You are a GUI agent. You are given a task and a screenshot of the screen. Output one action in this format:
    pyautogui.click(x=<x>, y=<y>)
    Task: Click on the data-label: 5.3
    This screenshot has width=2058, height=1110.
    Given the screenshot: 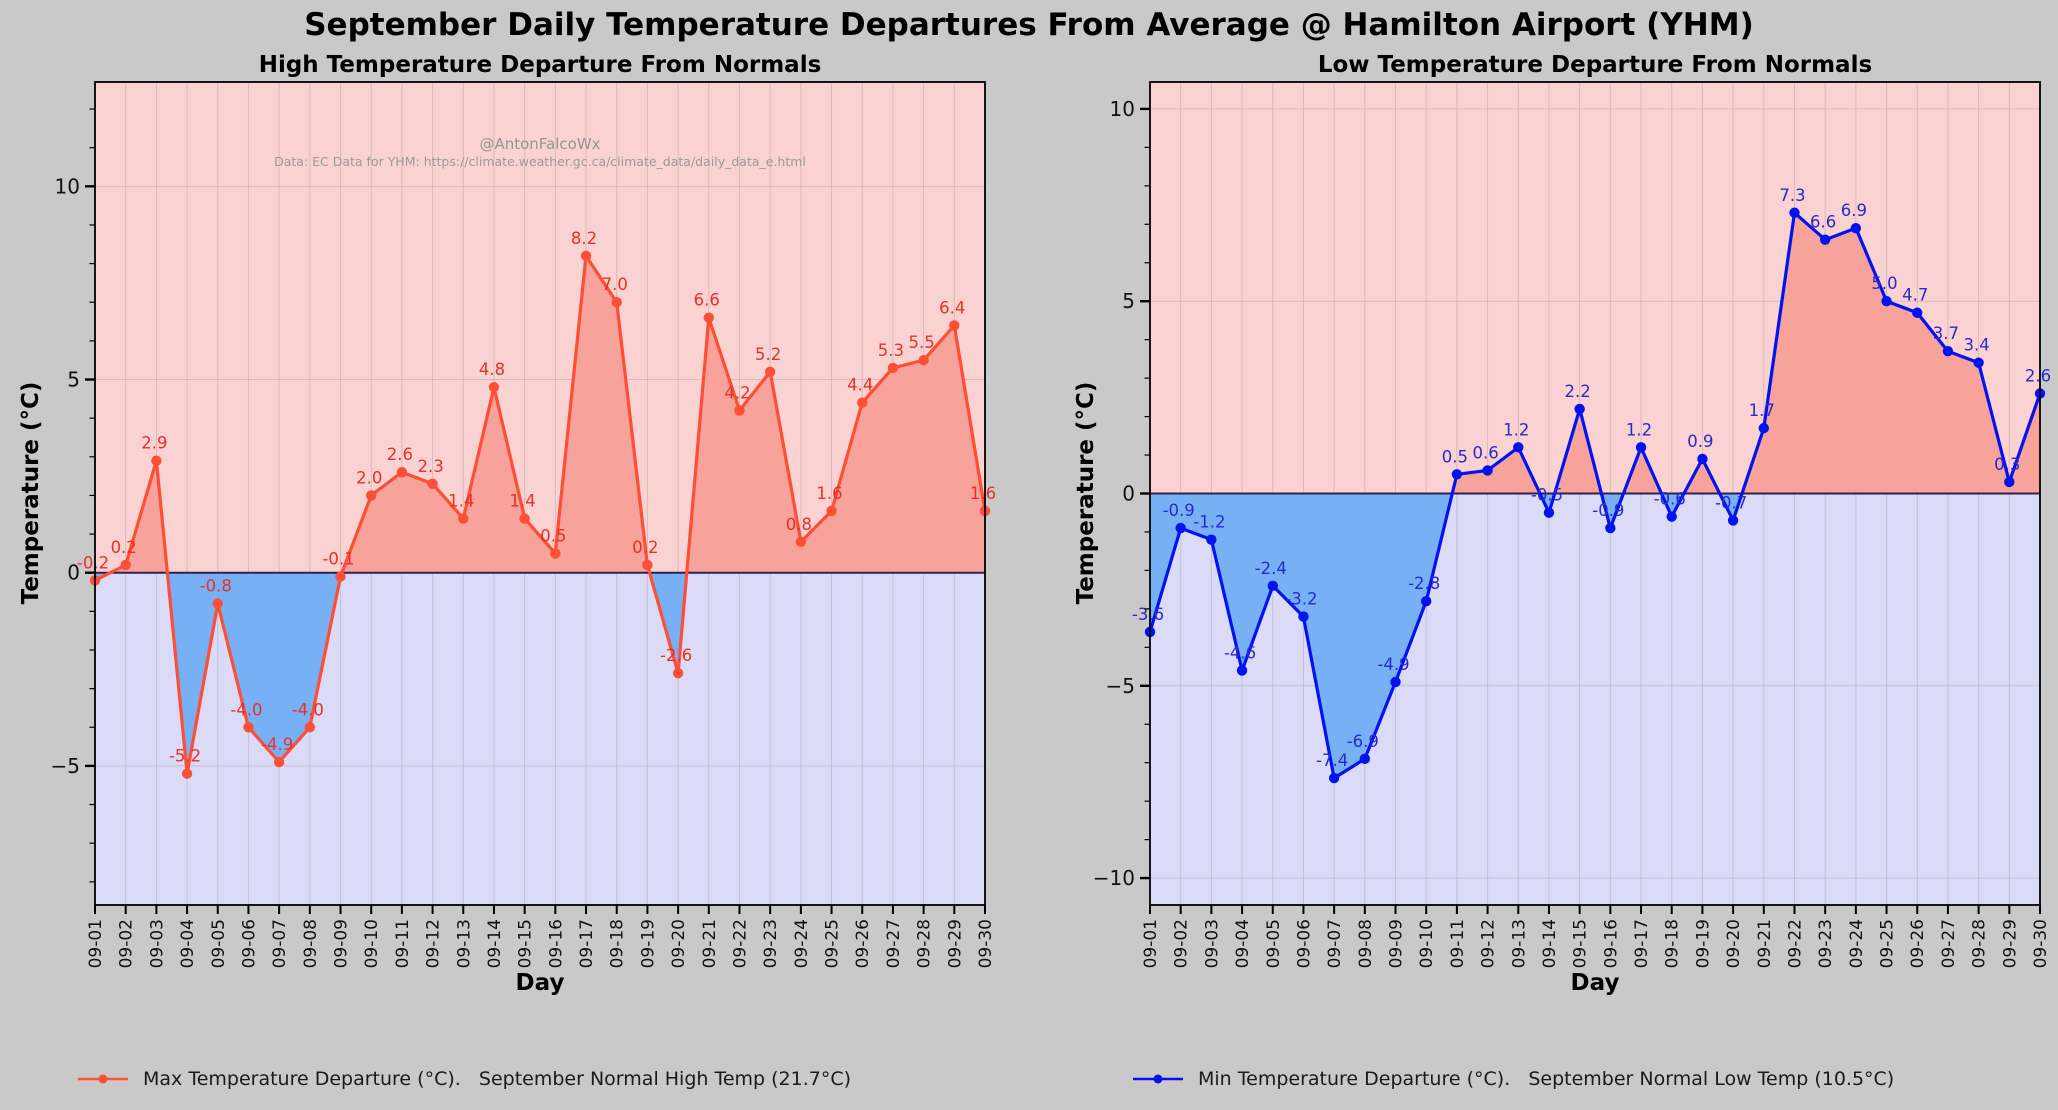 What is the action you would take?
    pyautogui.click(x=891, y=350)
    